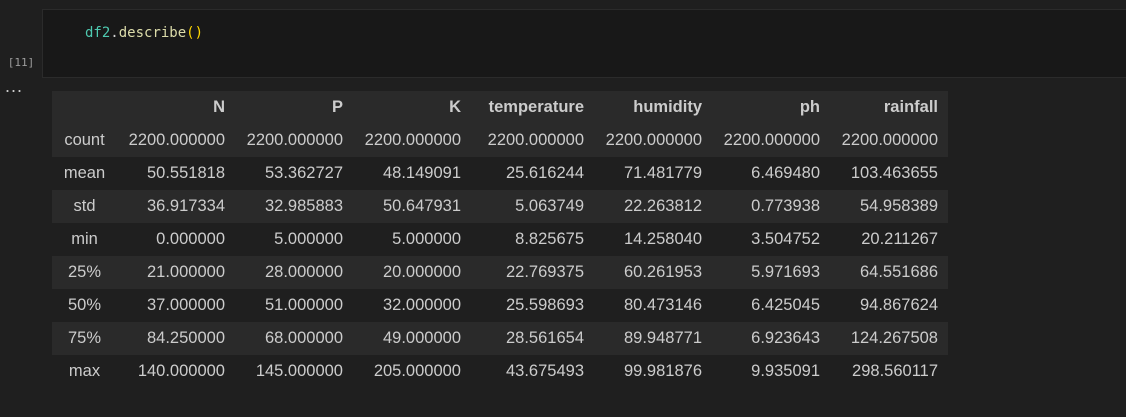 This screenshot has height=417, width=1126. I want to click on code-parens: (), so click(195, 33).